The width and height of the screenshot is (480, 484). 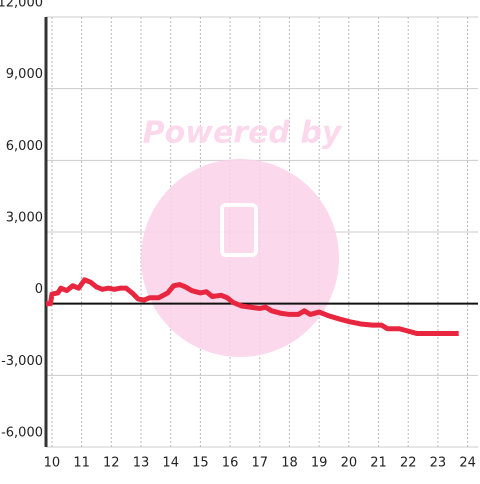 I want to click on y-tick-label: -3,000, so click(x=22, y=361).